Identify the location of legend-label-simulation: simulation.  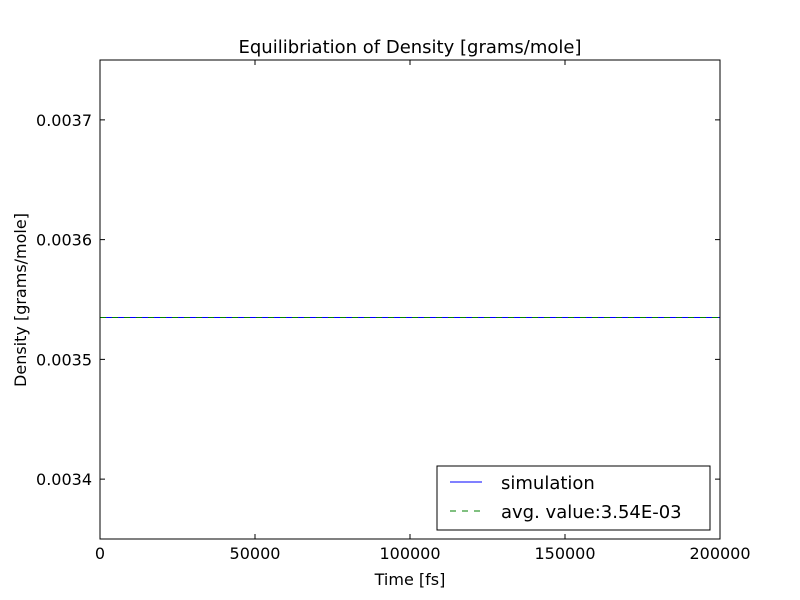
(548, 483).